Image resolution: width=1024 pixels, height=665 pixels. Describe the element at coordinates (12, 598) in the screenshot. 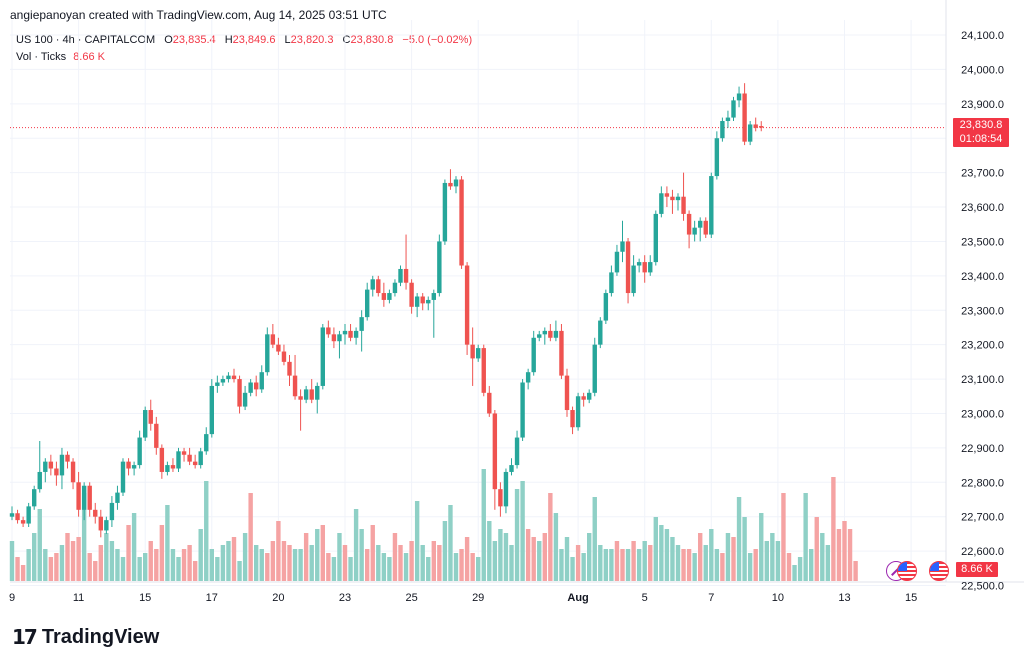

I see `x-tick-label: 9` at that location.